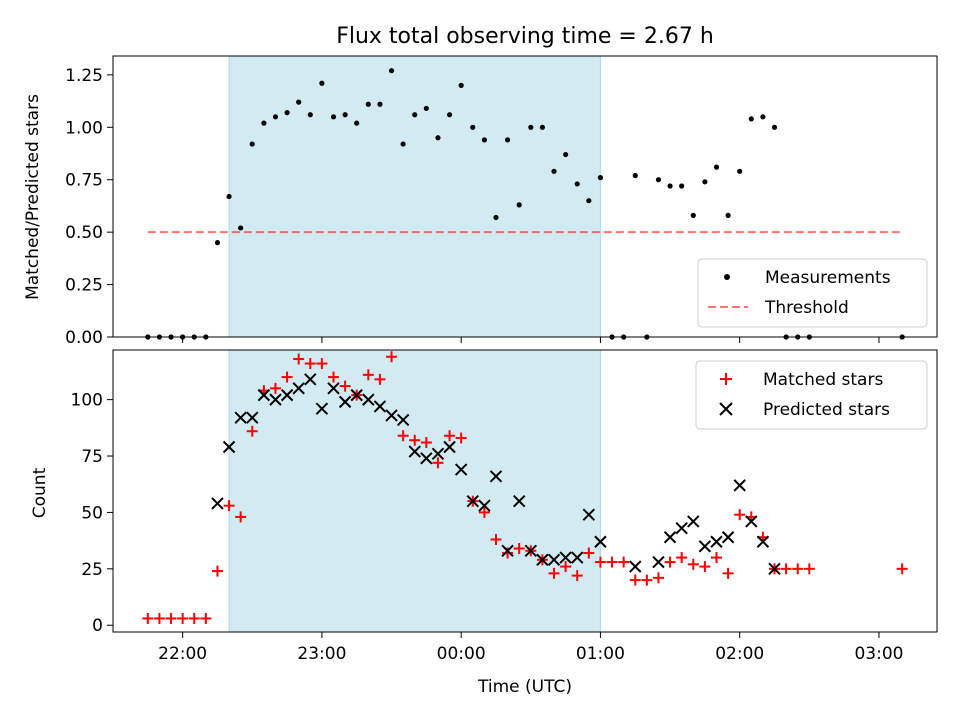  Describe the element at coordinates (84, 181) in the screenshot. I see `top-y-tick-label: 0.75` at that location.